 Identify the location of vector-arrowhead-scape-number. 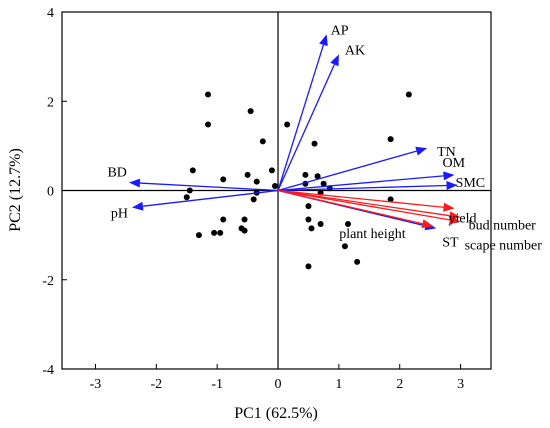
(454, 220).